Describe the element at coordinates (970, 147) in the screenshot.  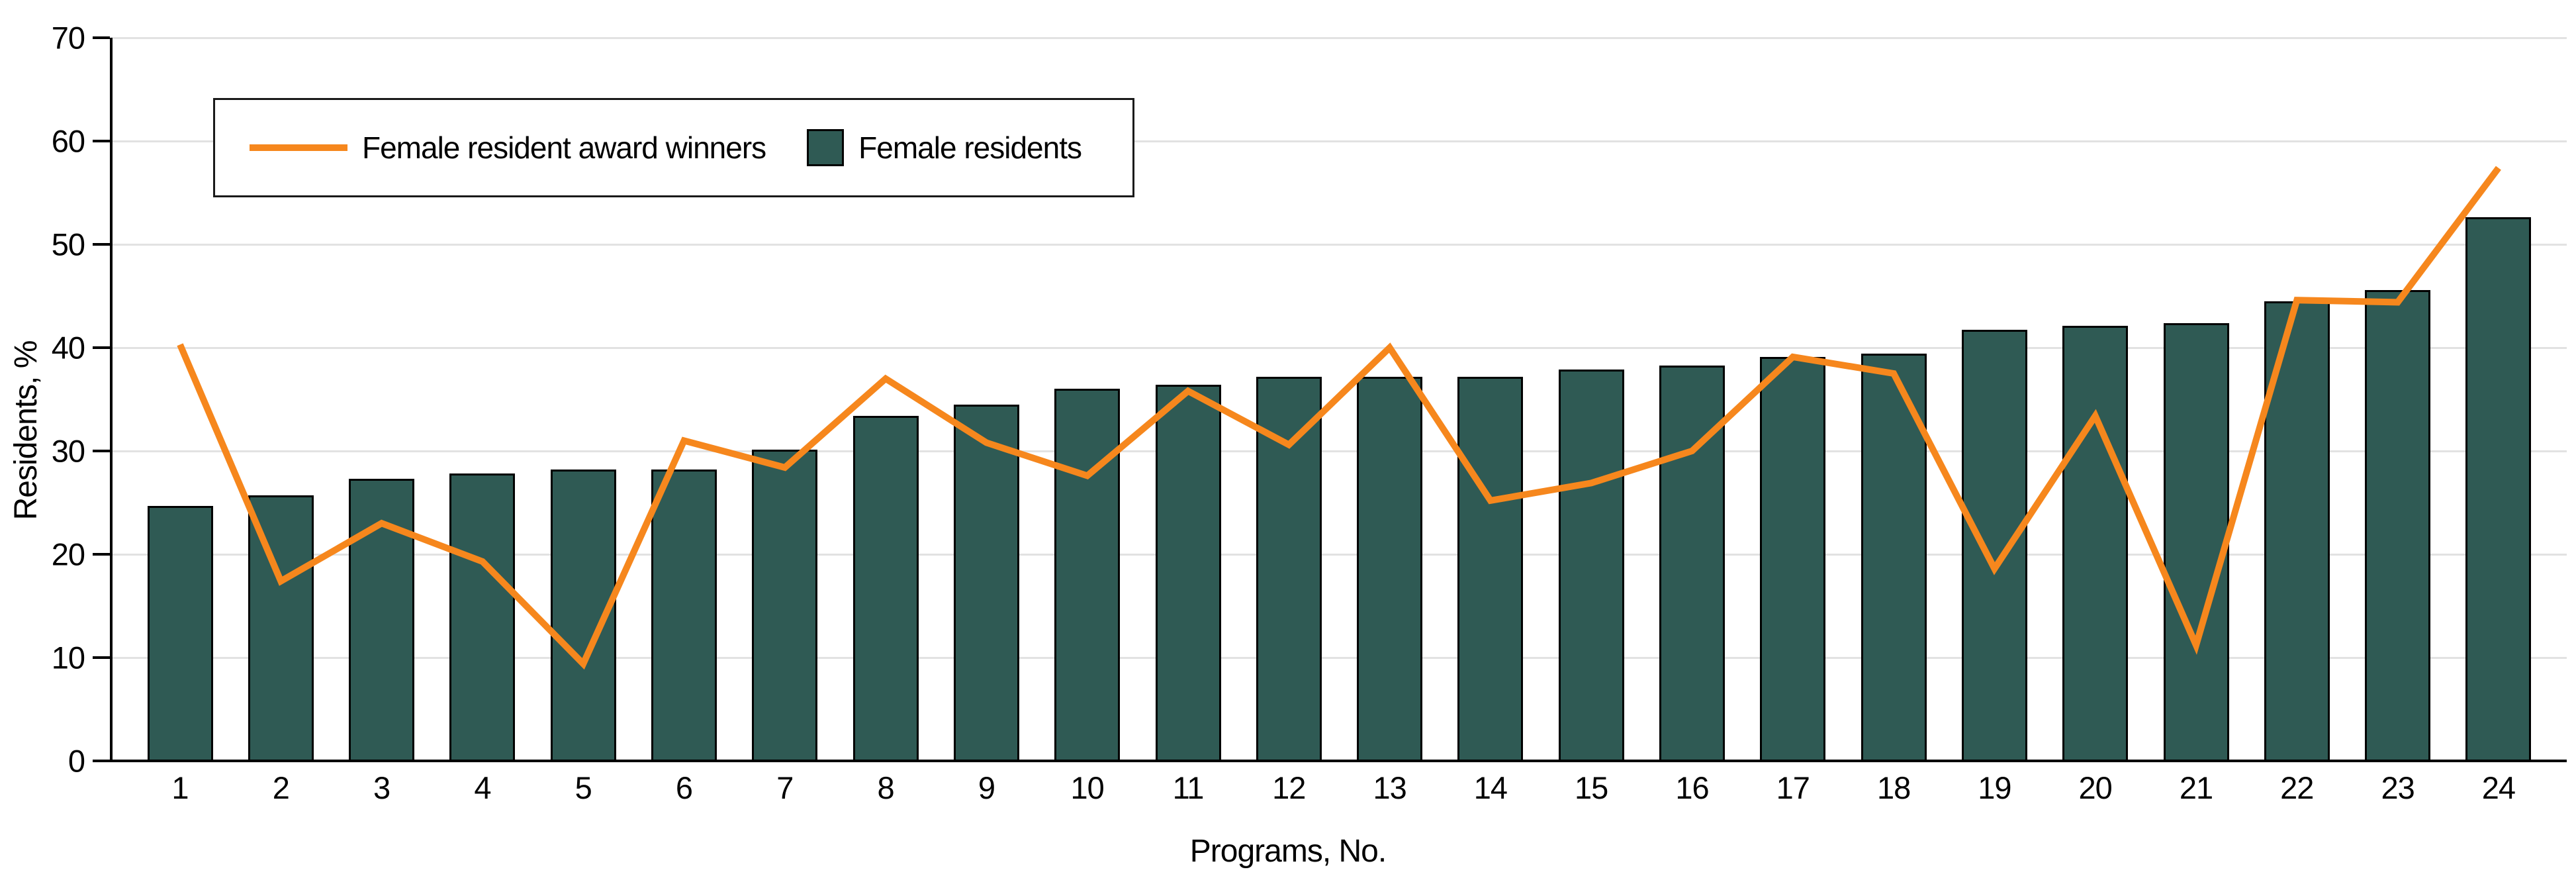
I see `legend-label-residents: Female residents` at that location.